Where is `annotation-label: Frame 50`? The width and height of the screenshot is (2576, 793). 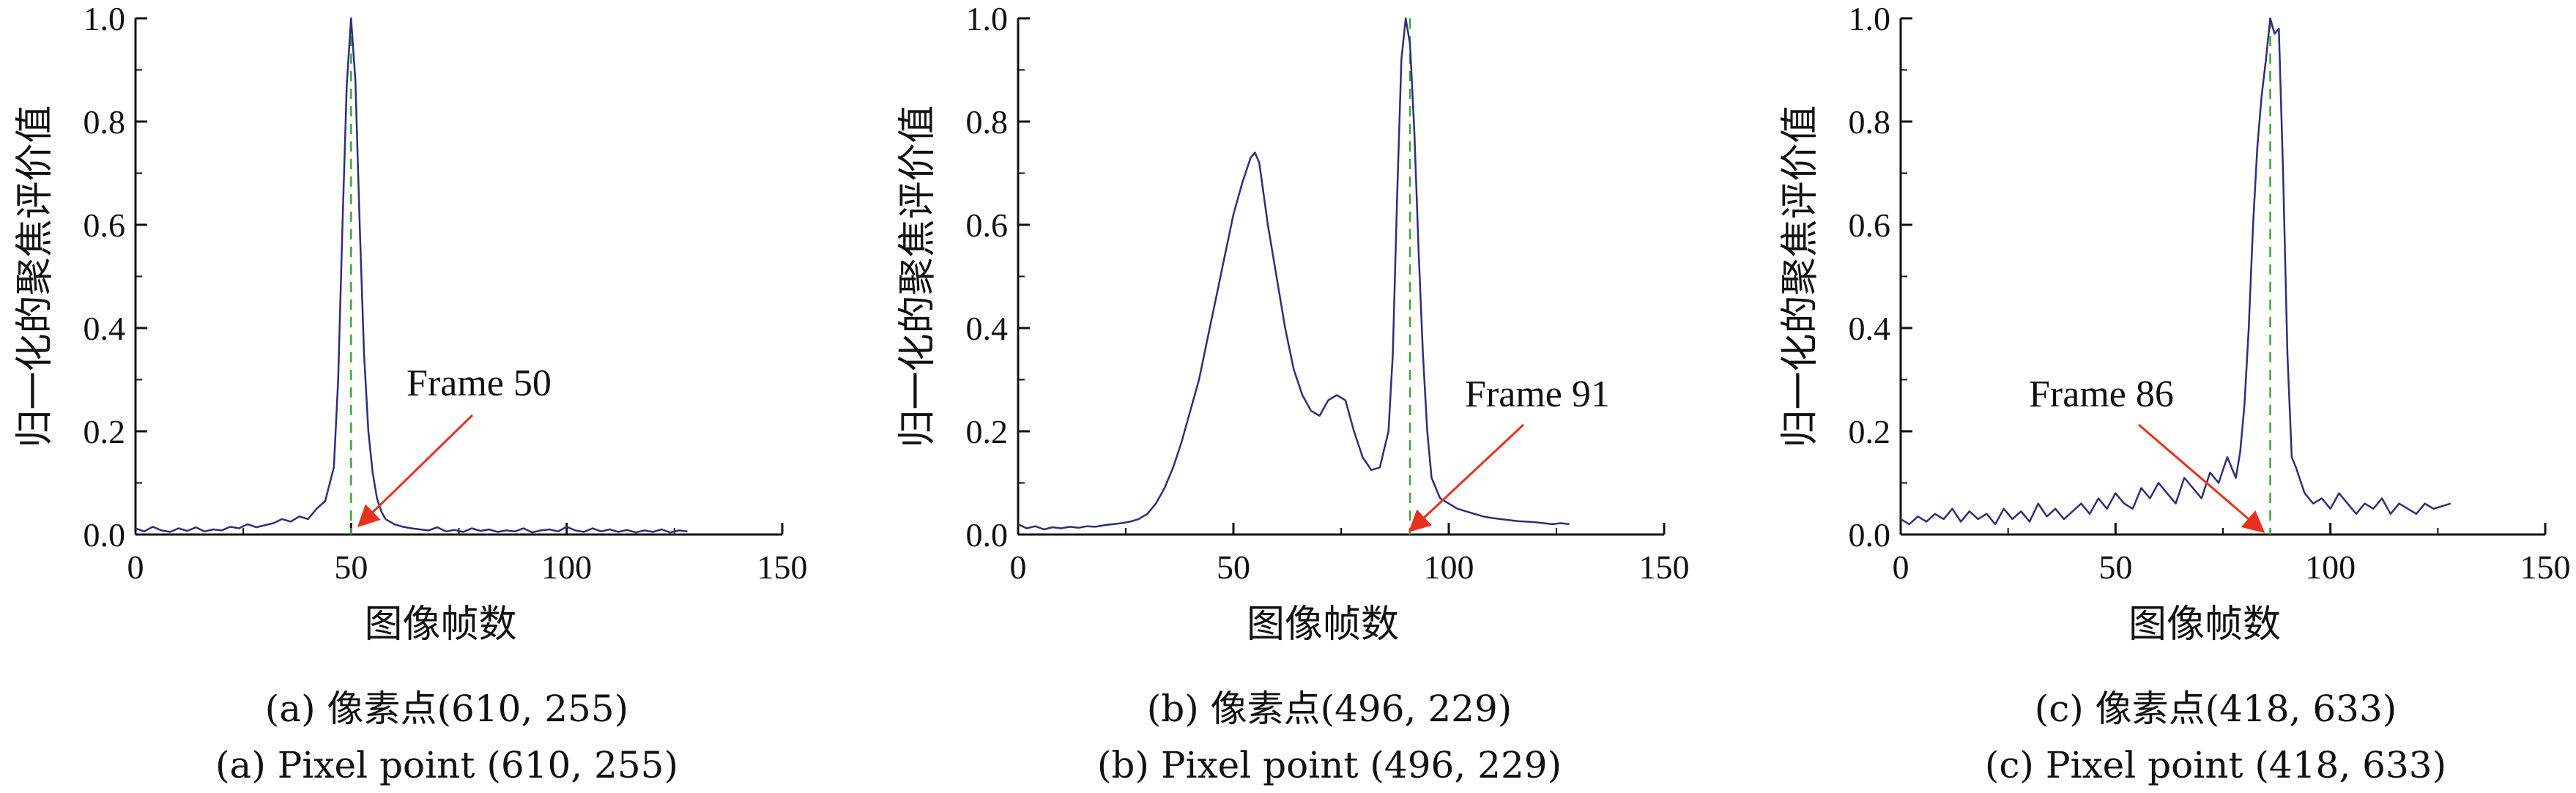 annotation-label: Frame 50 is located at coordinates (479, 383).